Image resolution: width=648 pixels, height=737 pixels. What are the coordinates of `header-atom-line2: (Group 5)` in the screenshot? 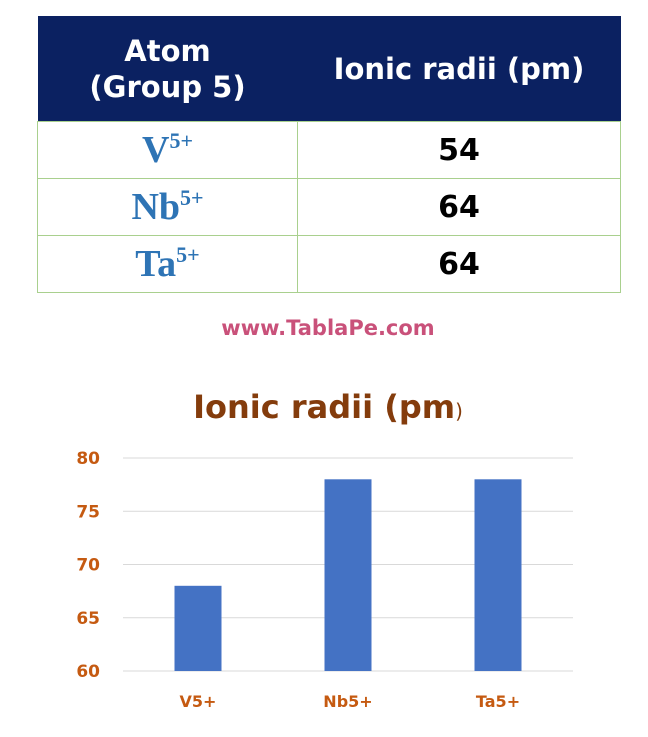 It's located at (167, 86).